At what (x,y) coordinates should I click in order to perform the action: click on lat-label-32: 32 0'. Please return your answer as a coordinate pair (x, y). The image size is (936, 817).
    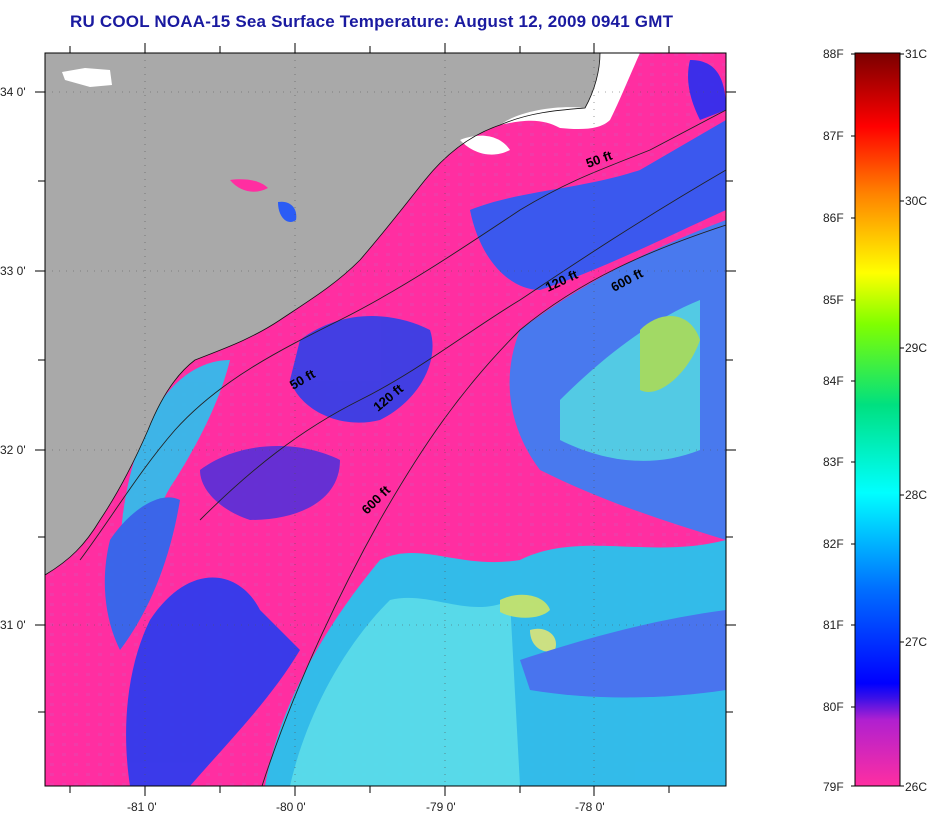
    Looking at the image, I should click on (13, 450).